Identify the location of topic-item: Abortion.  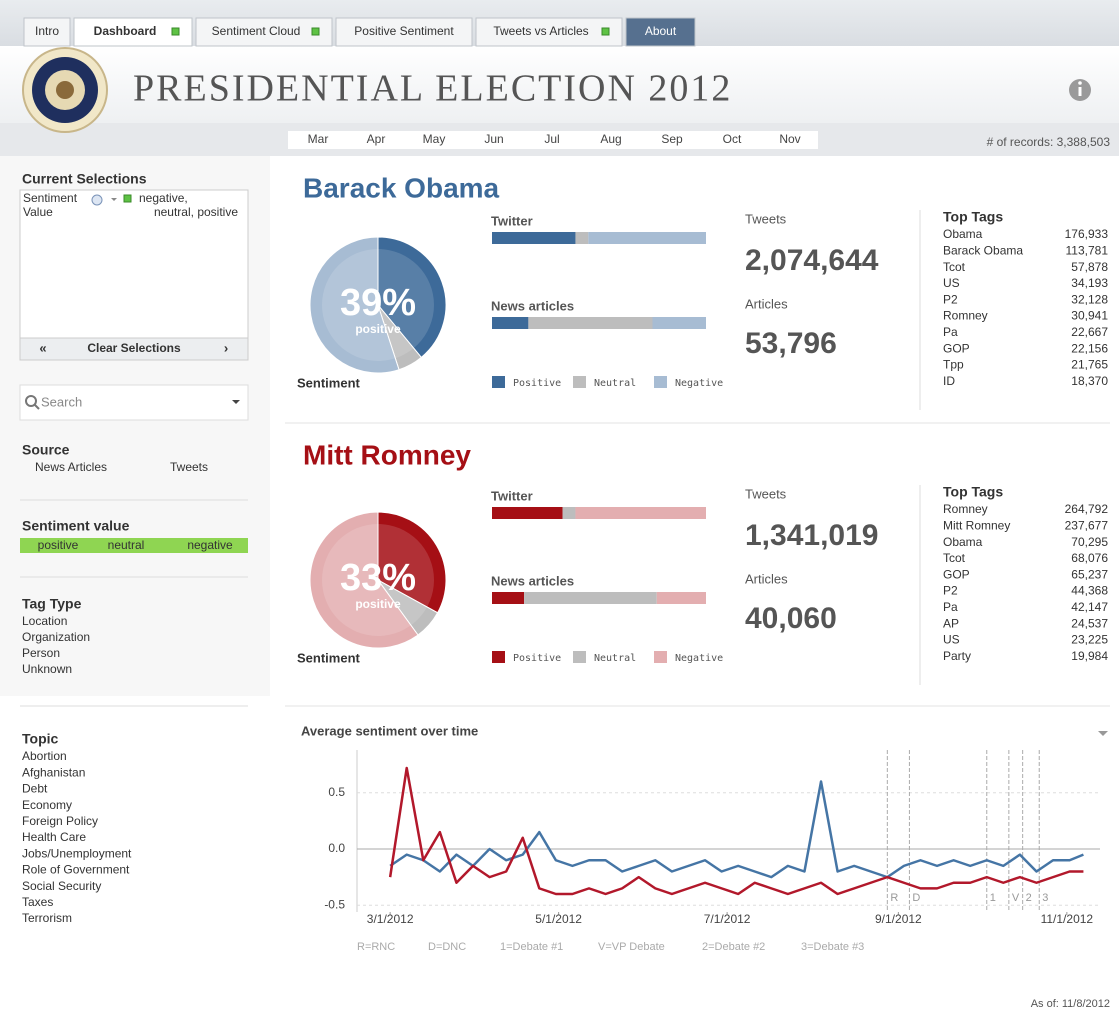
(44, 756).